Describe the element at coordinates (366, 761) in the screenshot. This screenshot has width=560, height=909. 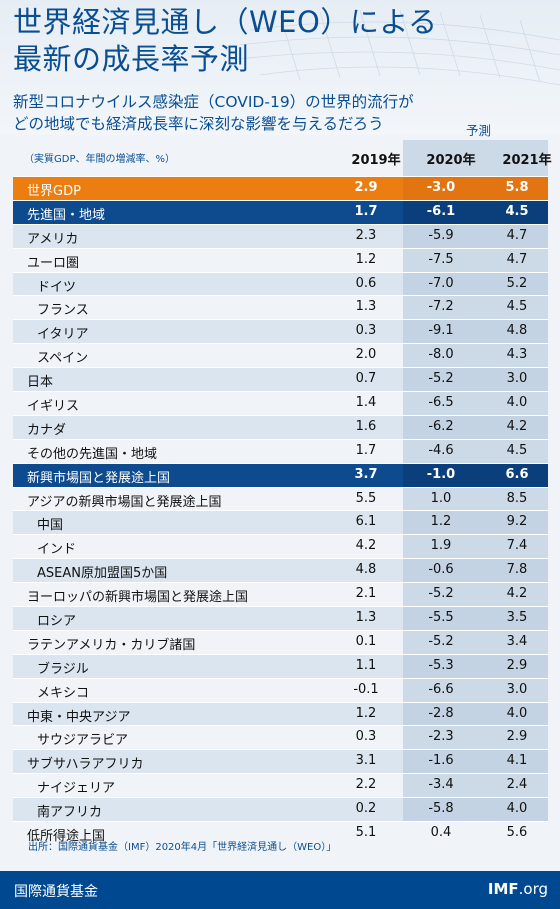
I see `cell-2019: 3.1` at that location.